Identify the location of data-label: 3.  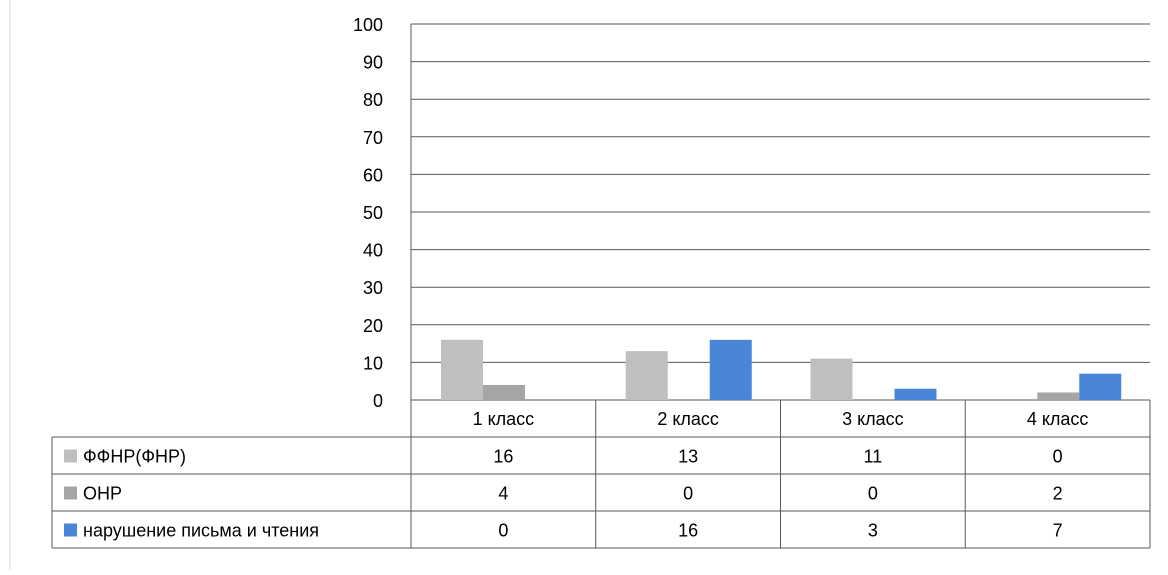
(873, 531).